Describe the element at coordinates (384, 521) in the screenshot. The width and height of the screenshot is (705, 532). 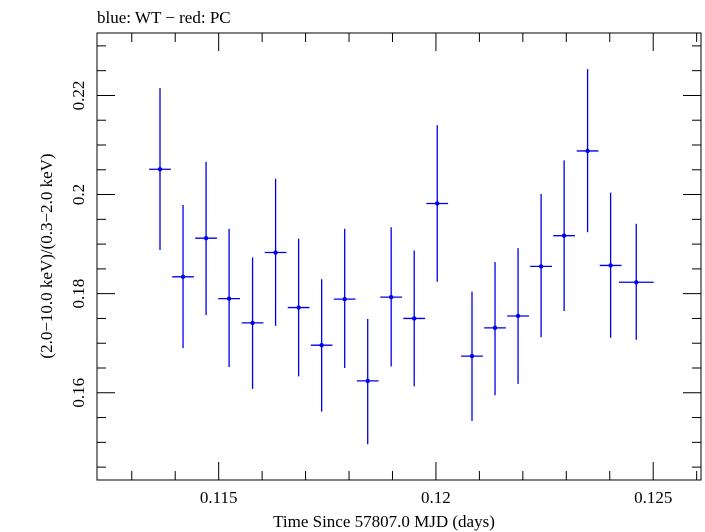
I see `x-axis-label: Time Since 57807.0 MJD (days)` at that location.